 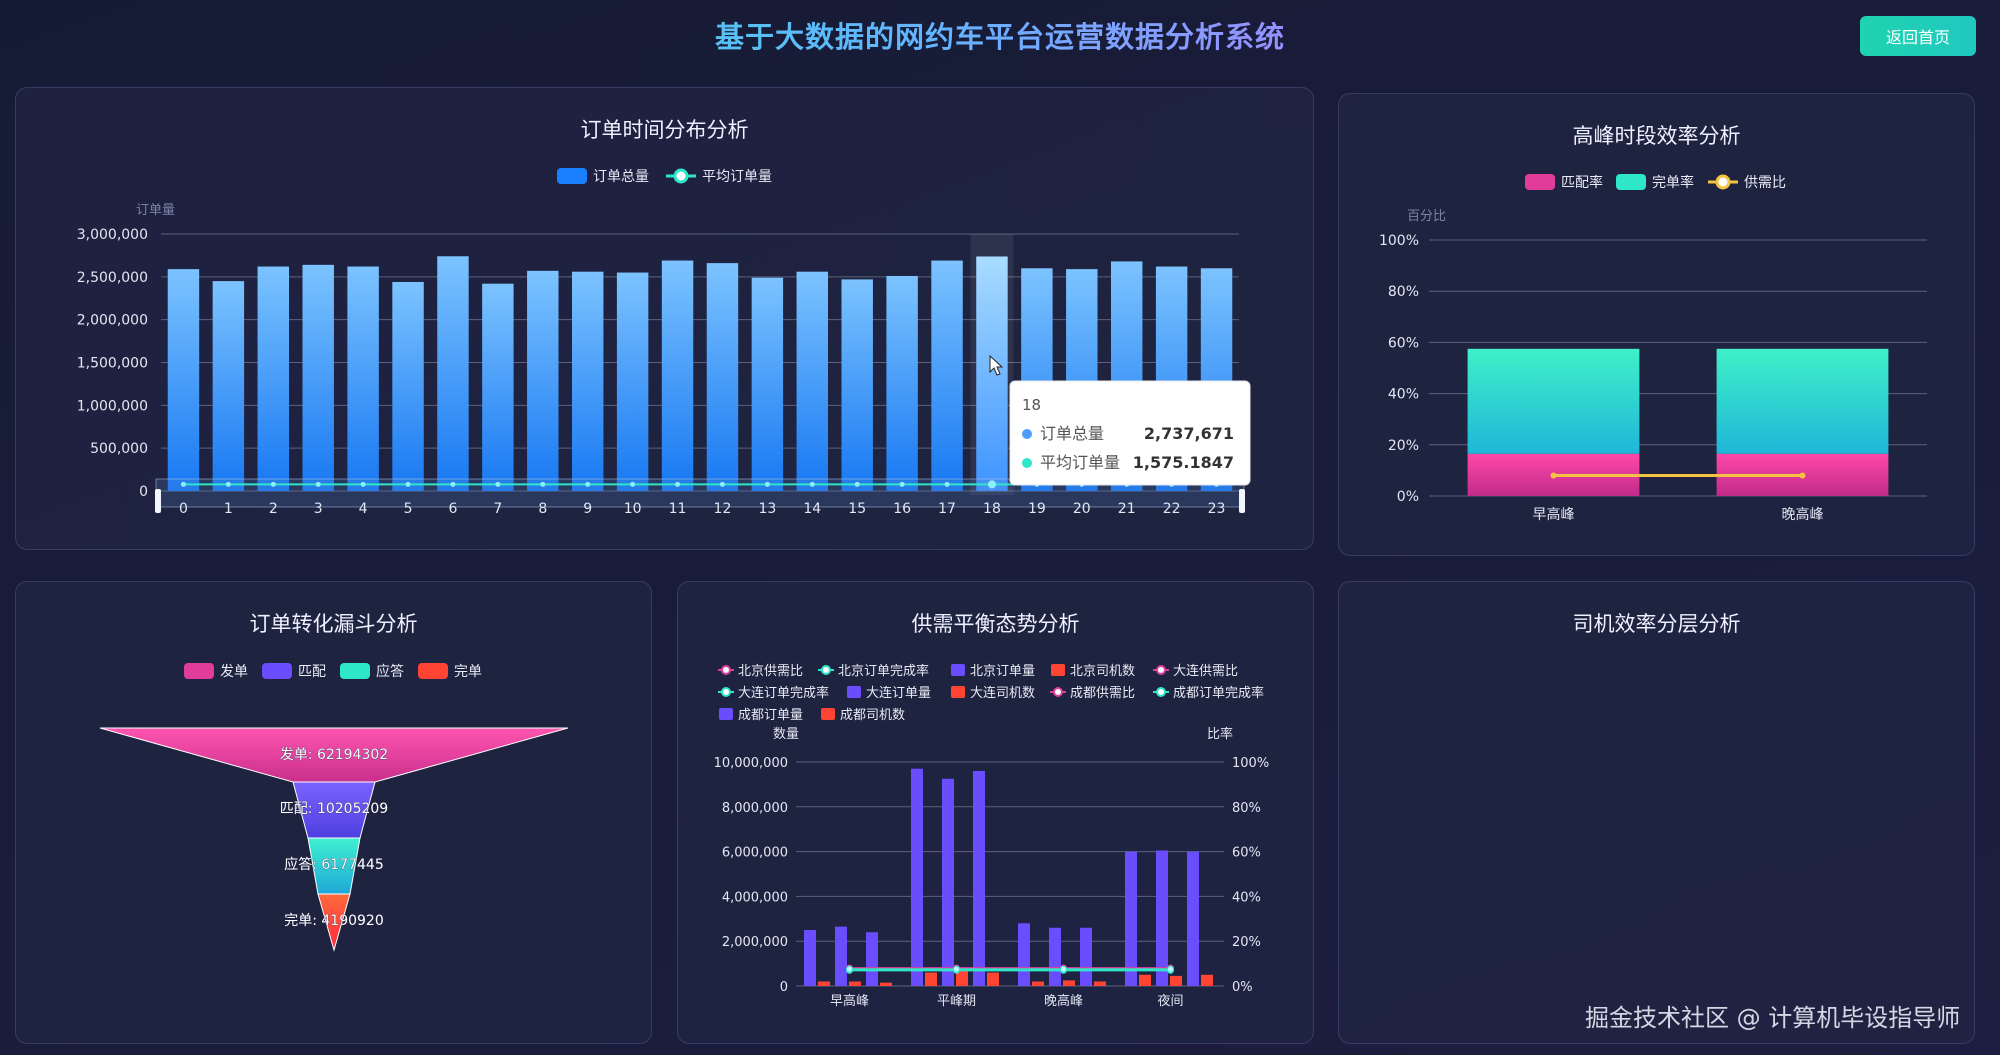 I want to click on x-tick-label: 晚高峰, so click(x=1063, y=1001).